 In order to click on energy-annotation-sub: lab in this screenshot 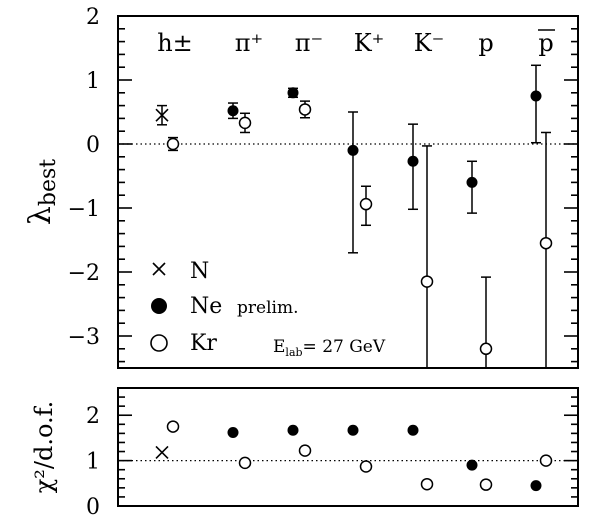, I will do `click(293, 352)`.